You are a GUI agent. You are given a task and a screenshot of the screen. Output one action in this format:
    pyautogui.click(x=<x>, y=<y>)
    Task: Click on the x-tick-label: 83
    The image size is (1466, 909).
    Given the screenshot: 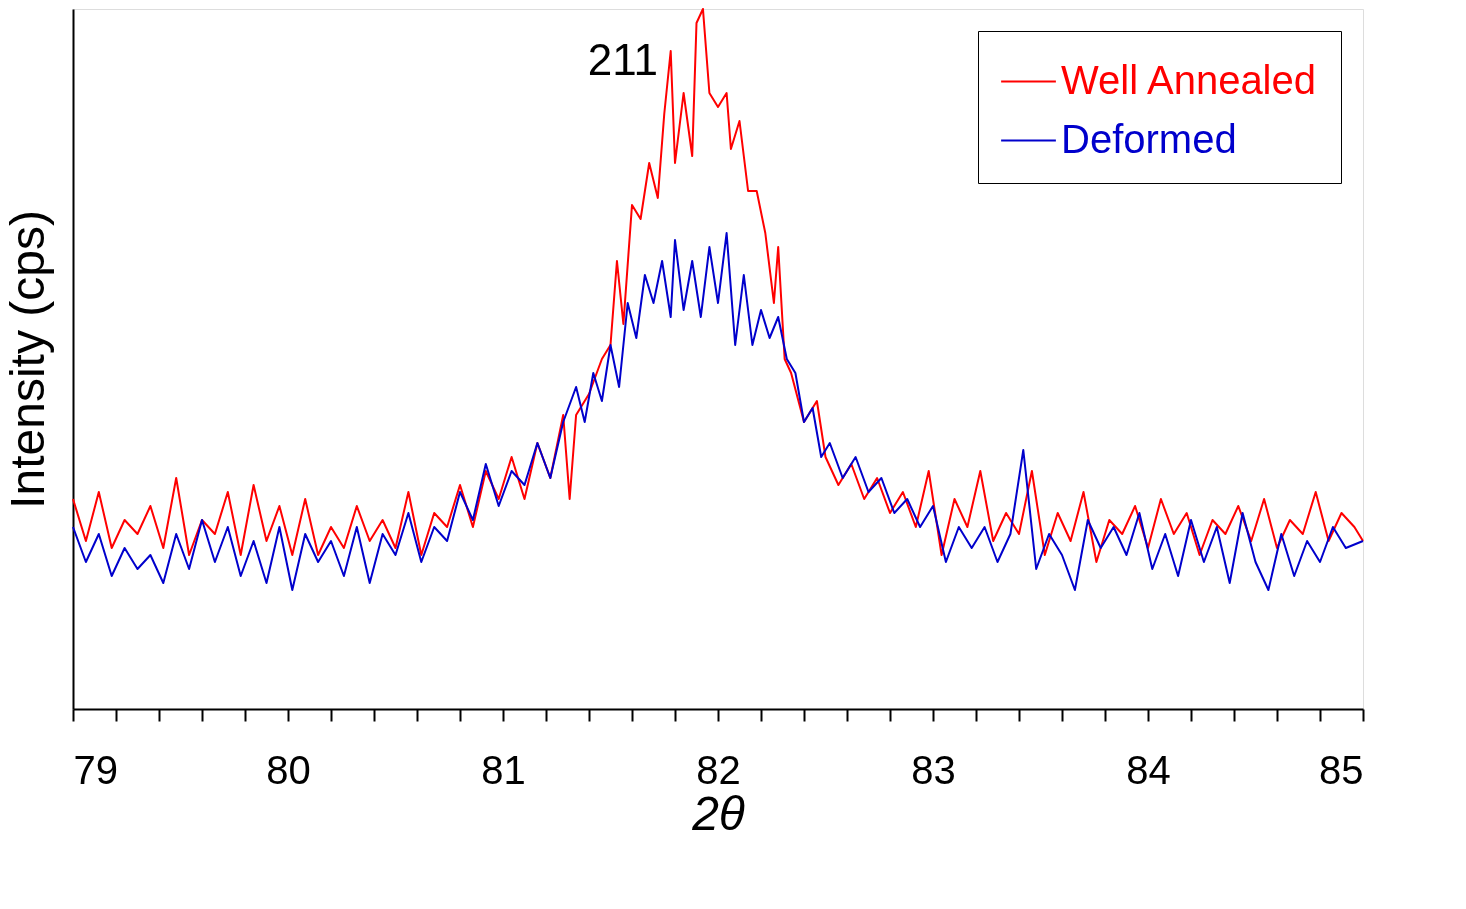 What is the action you would take?
    pyautogui.click(x=933, y=769)
    